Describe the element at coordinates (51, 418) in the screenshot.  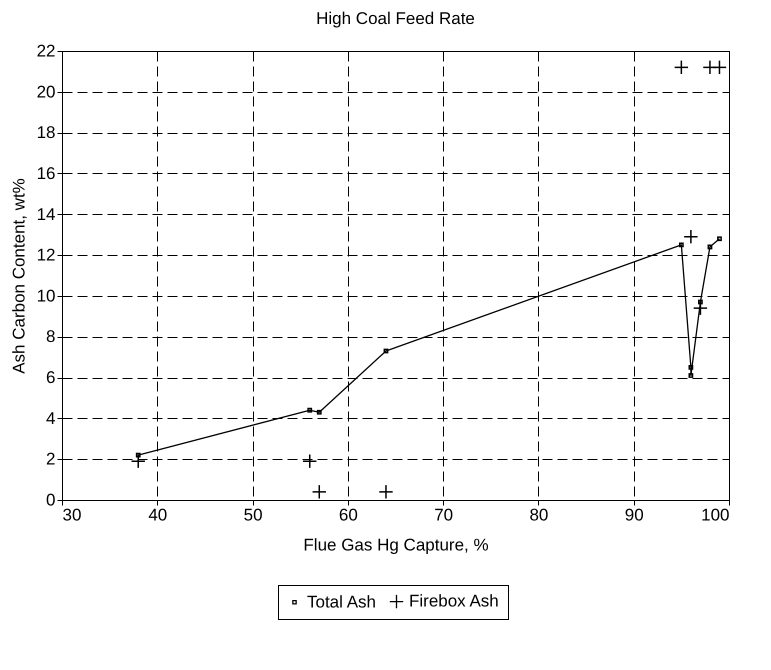
I see `y-tick-label: 4` at that location.